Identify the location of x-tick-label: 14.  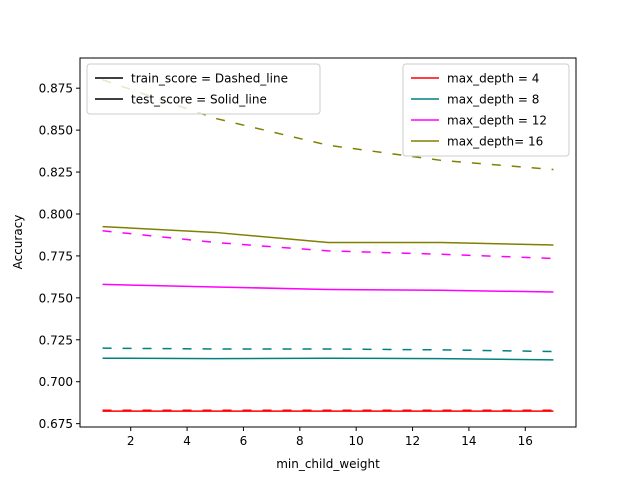
(468, 441).